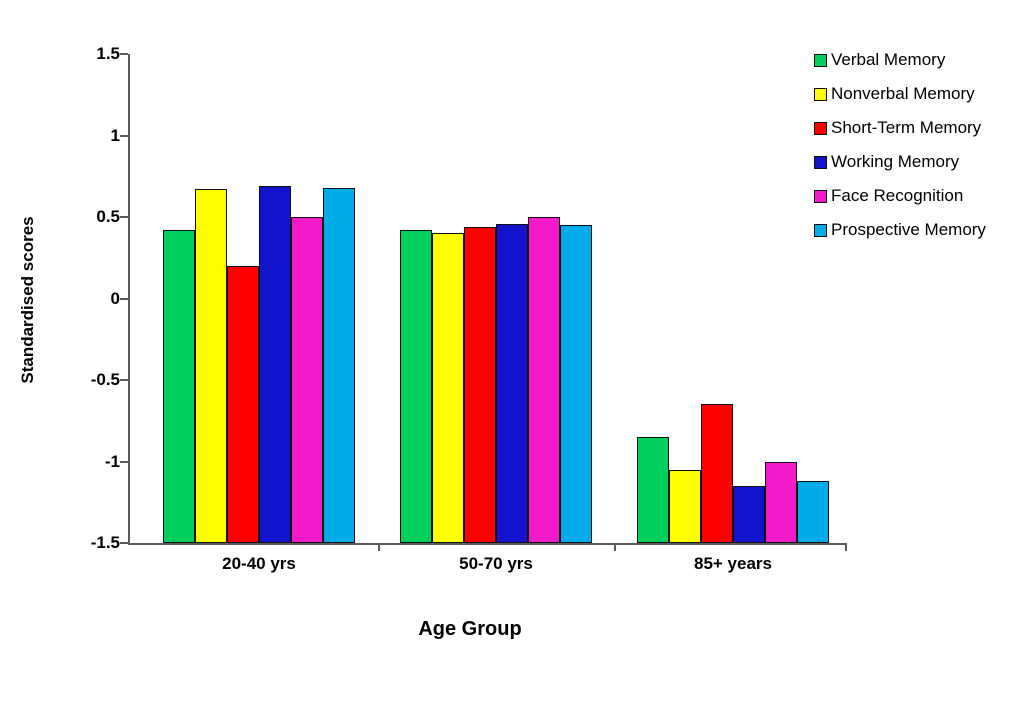 The width and height of the screenshot is (1024, 707). What do you see at coordinates (108, 53) in the screenshot?
I see `y-tick-label-1-5: 1.5` at bounding box center [108, 53].